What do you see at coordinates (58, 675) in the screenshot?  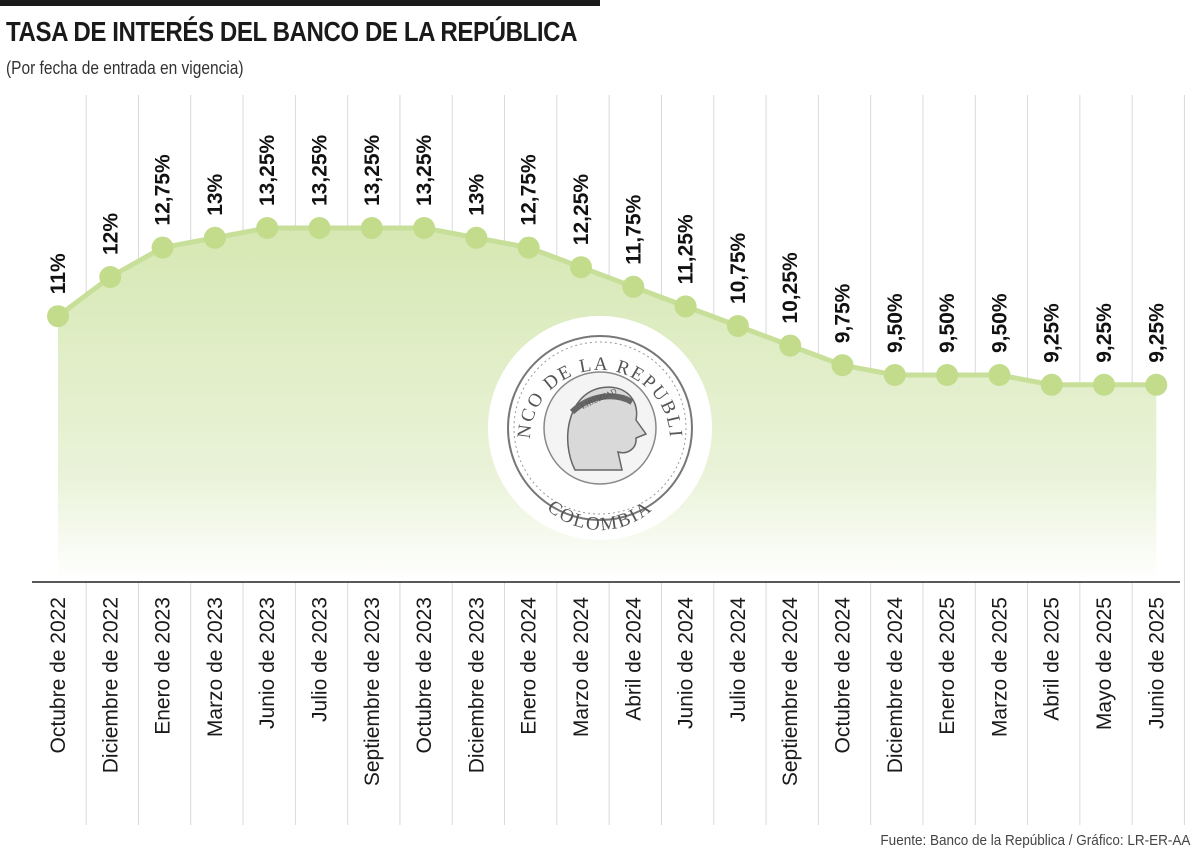 I see `category-label: Octubre de 2022` at bounding box center [58, 675].